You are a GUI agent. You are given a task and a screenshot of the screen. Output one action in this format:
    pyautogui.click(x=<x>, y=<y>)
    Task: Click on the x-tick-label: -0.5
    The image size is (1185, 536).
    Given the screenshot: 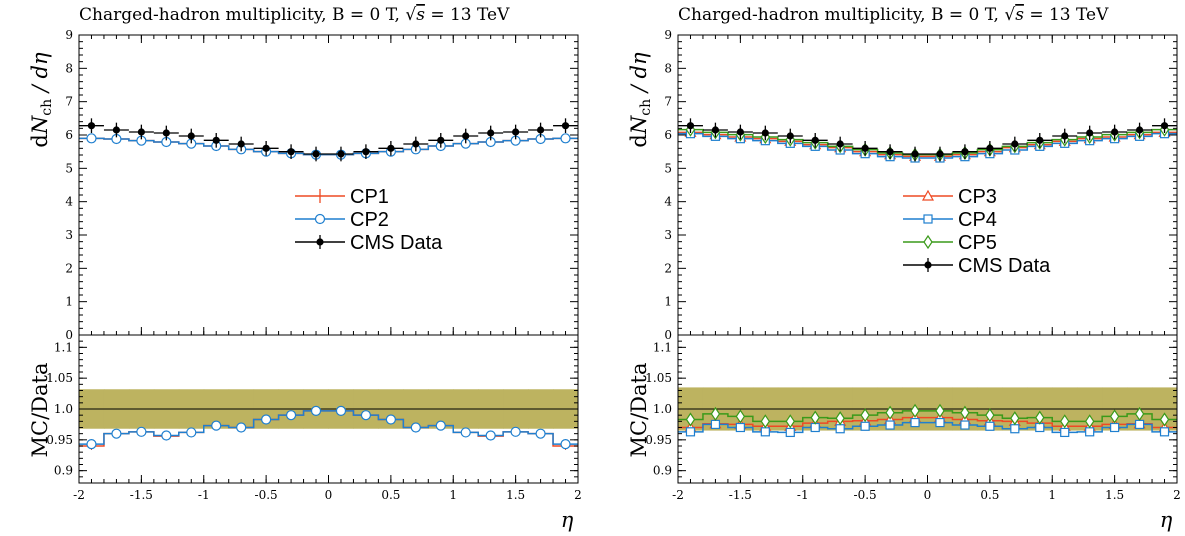 What is the action you would take?
    pyautogui.click(x=266, y=495)
    